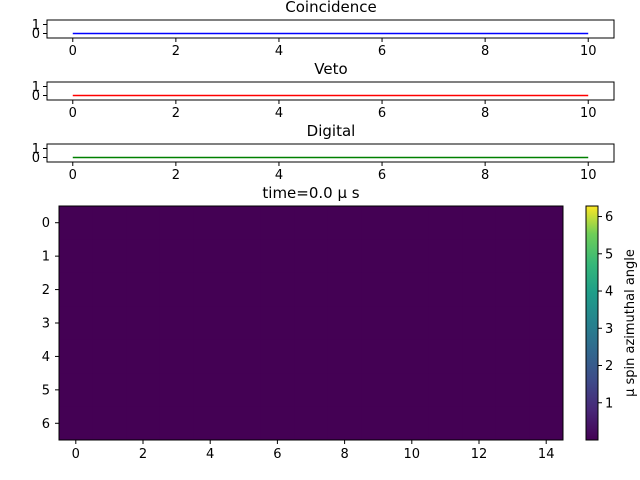  Describe the element at coordinates (46, 424) in the screenshot. I see `heatmap-ytick-label: 6` at that location.